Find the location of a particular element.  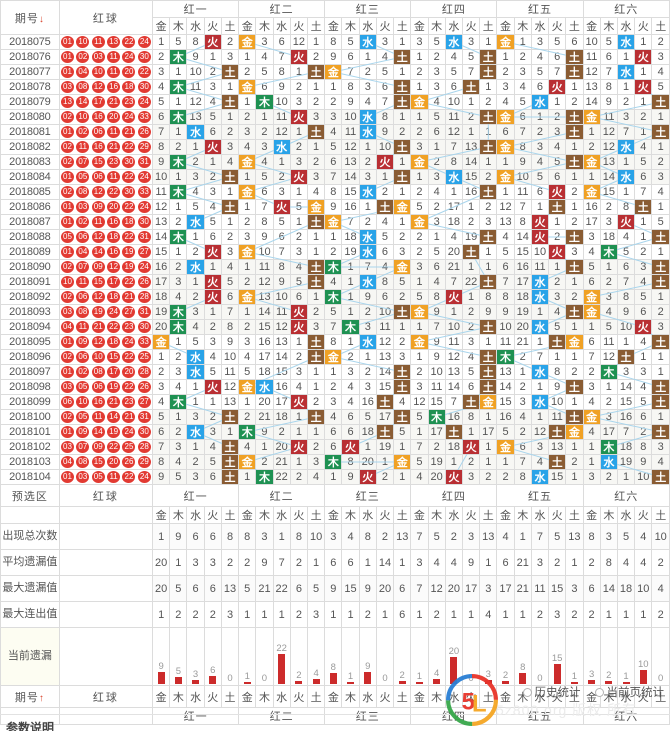

trend-cell: 19 is located at coordinates (626, 462).